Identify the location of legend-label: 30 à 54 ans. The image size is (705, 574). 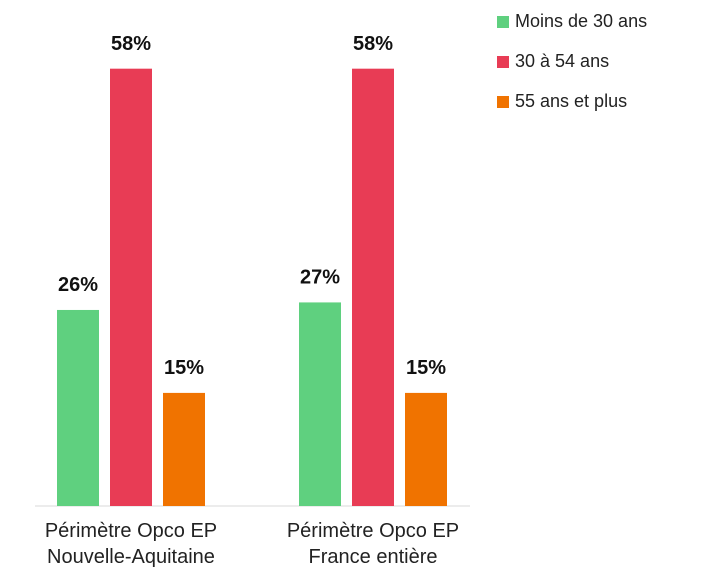
(562, 61).